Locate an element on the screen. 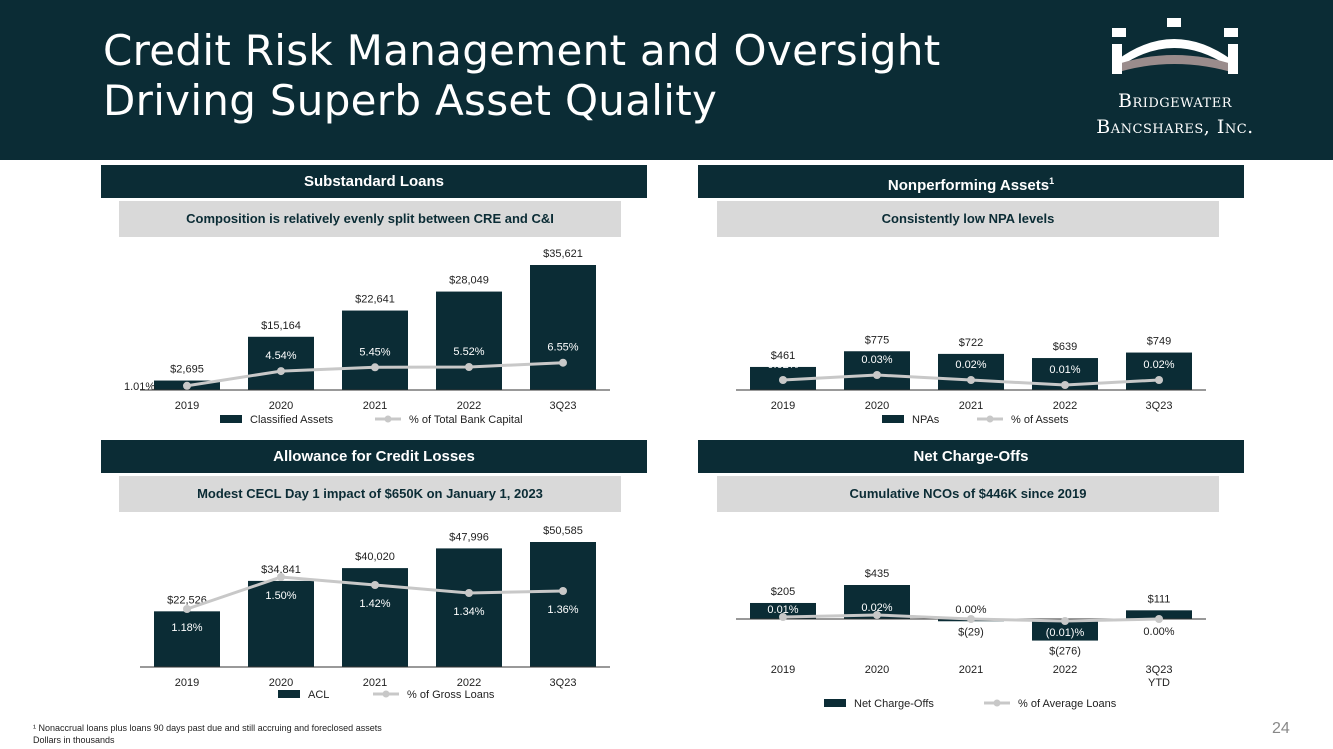  bar-value-label-substandard-1: $15,164 is located at coordinates (281, 326).